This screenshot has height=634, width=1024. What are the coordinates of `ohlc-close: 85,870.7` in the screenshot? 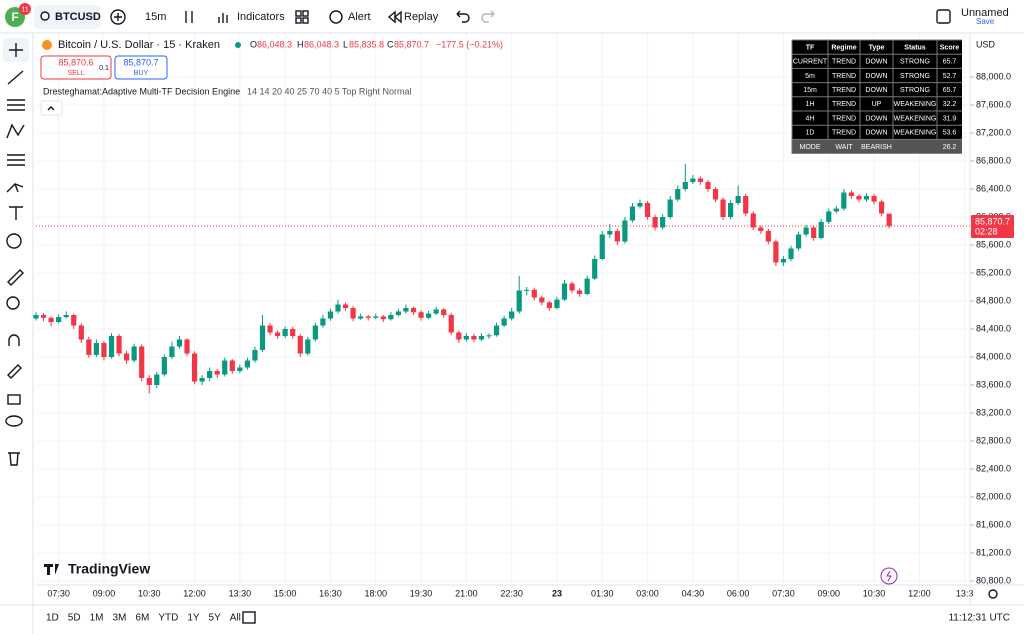 It's located at (411, 44).